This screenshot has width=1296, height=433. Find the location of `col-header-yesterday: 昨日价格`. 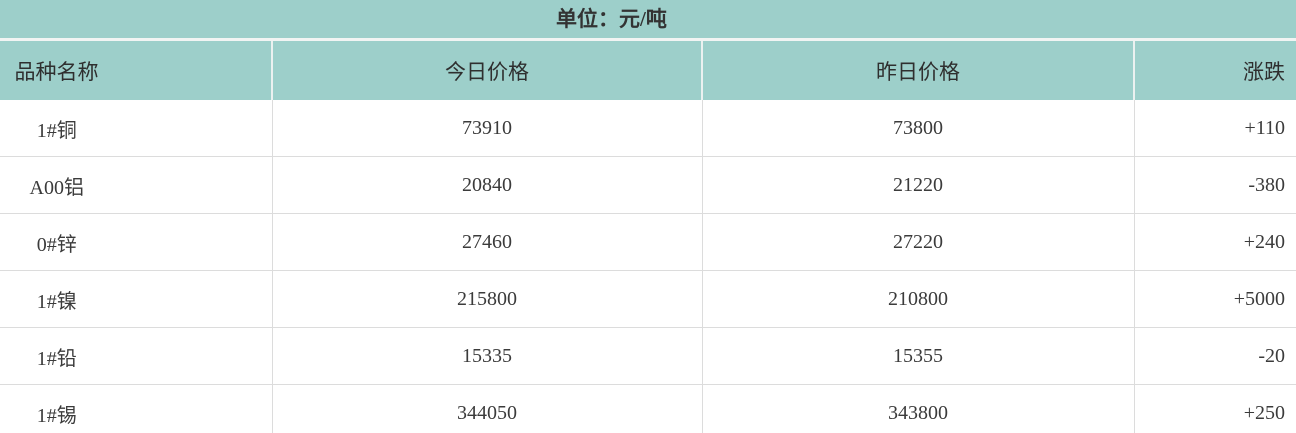

col-header-yesterday: 昨日价格 is located at coordinates (917, 70).